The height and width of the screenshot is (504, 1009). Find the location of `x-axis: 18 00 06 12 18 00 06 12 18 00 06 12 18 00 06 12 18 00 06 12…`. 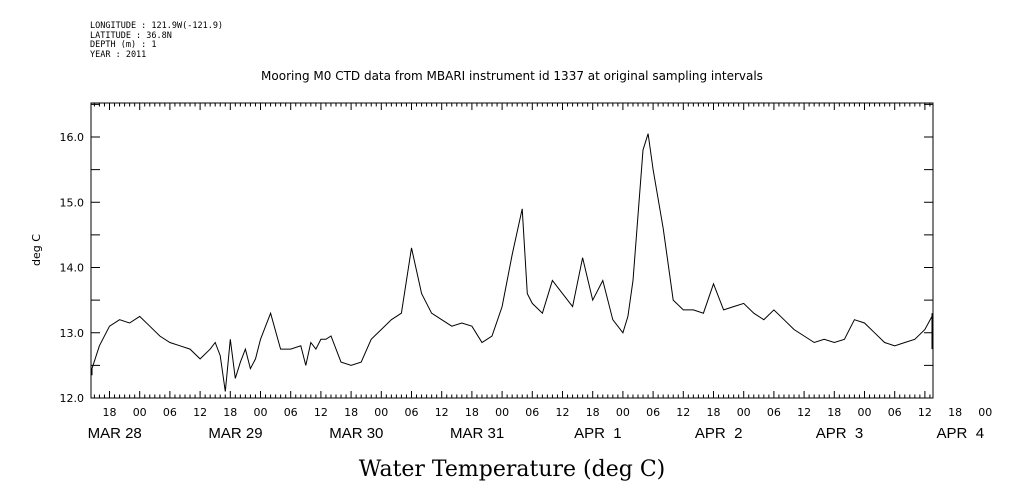

x-axis: 18 00 06 12 18 00 06 12 18 00 06 12 18 00 06 12 18 00 06 12… is located at coordinates (548, 424).